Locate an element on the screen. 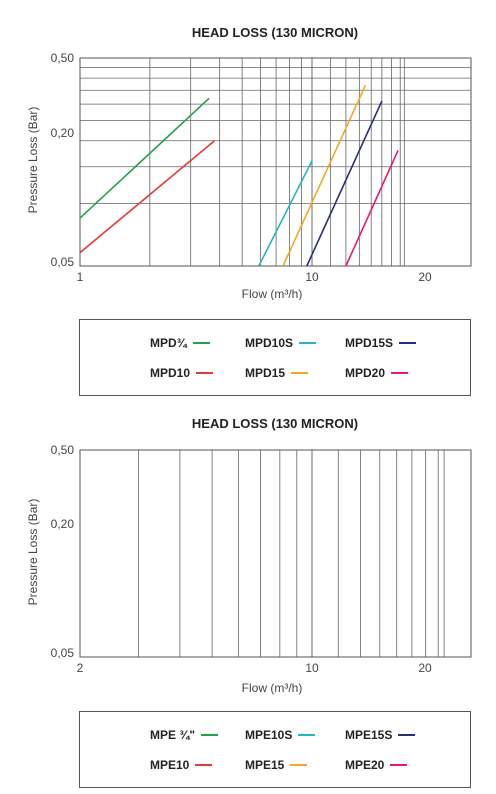 The image size is (496, 794). legend-box: MPD¾ MPD10S MPD15S MPD10 MPD15 MPD20 is located at coordinates (275, 357).